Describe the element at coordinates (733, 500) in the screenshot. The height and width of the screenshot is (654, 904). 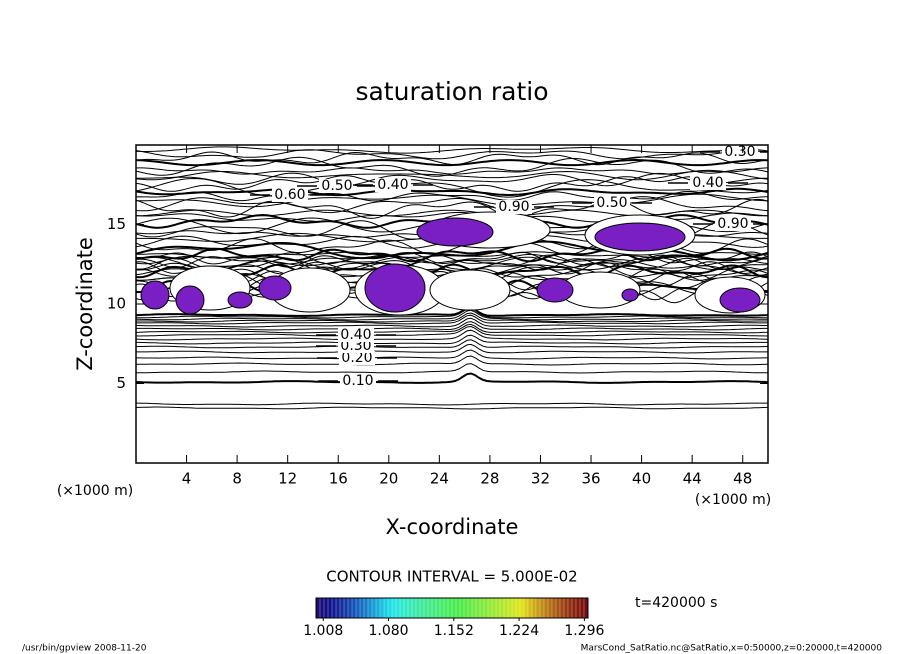
I see `x-axis-unit: (×1000 m)` at that location.